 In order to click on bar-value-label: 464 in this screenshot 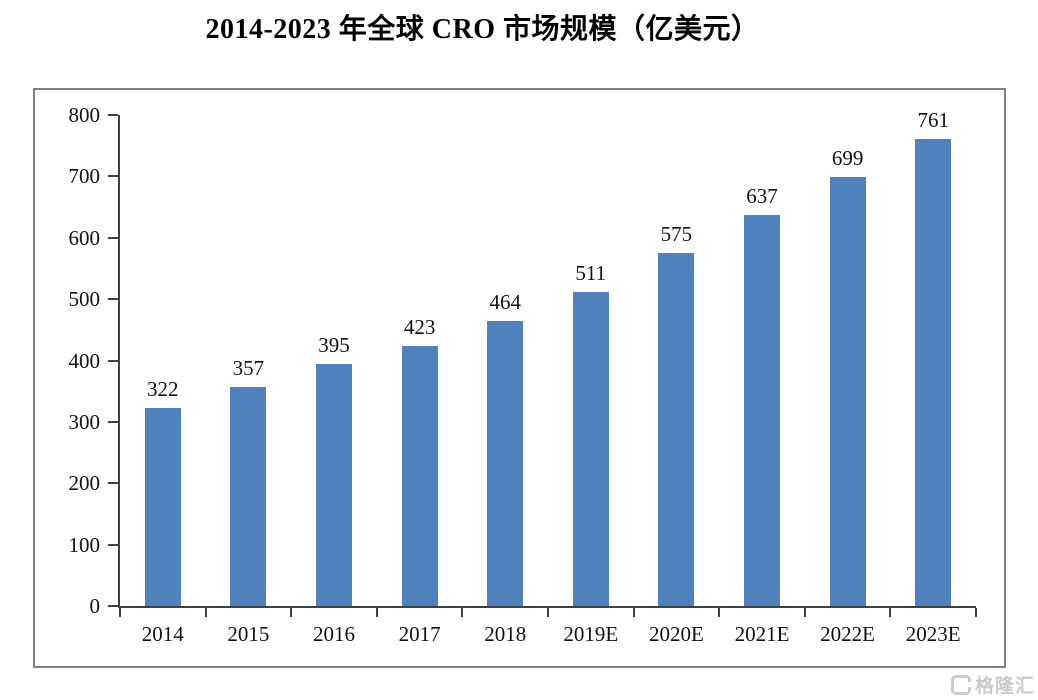, I will do `click(505, 302)`.